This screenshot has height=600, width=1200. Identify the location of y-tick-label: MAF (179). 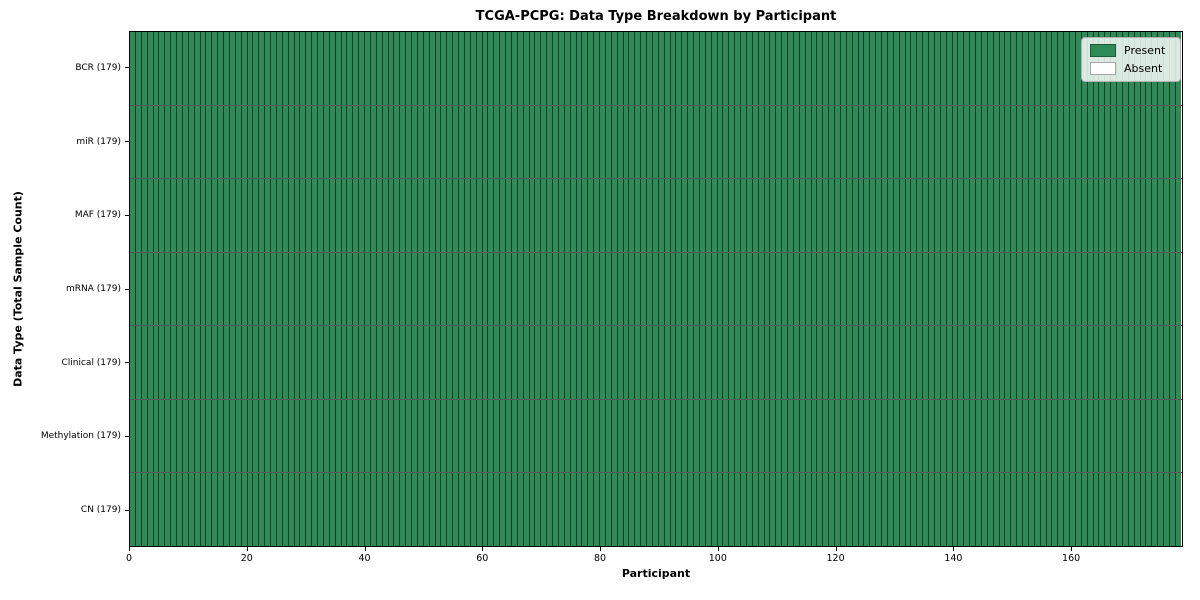
(97, 215).